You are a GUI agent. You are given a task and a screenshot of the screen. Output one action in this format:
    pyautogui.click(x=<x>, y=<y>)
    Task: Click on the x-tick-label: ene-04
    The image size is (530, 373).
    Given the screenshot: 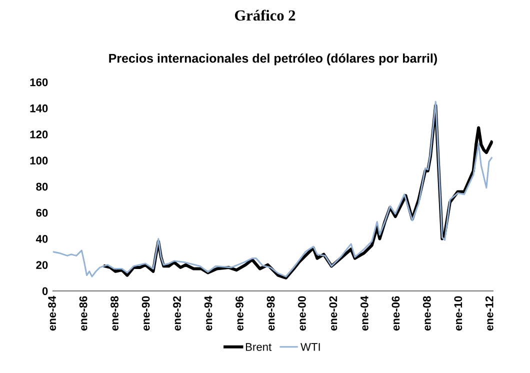 What is the action you would take?
    pyautogui.click(x=364, y=313)
    